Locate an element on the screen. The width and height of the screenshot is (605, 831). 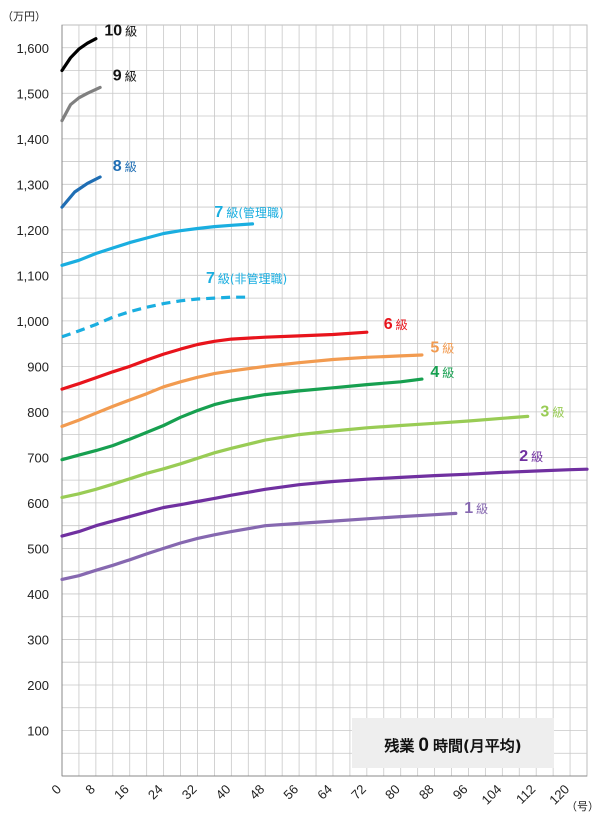
series-line-5級 is located at coordinates (242, 390).